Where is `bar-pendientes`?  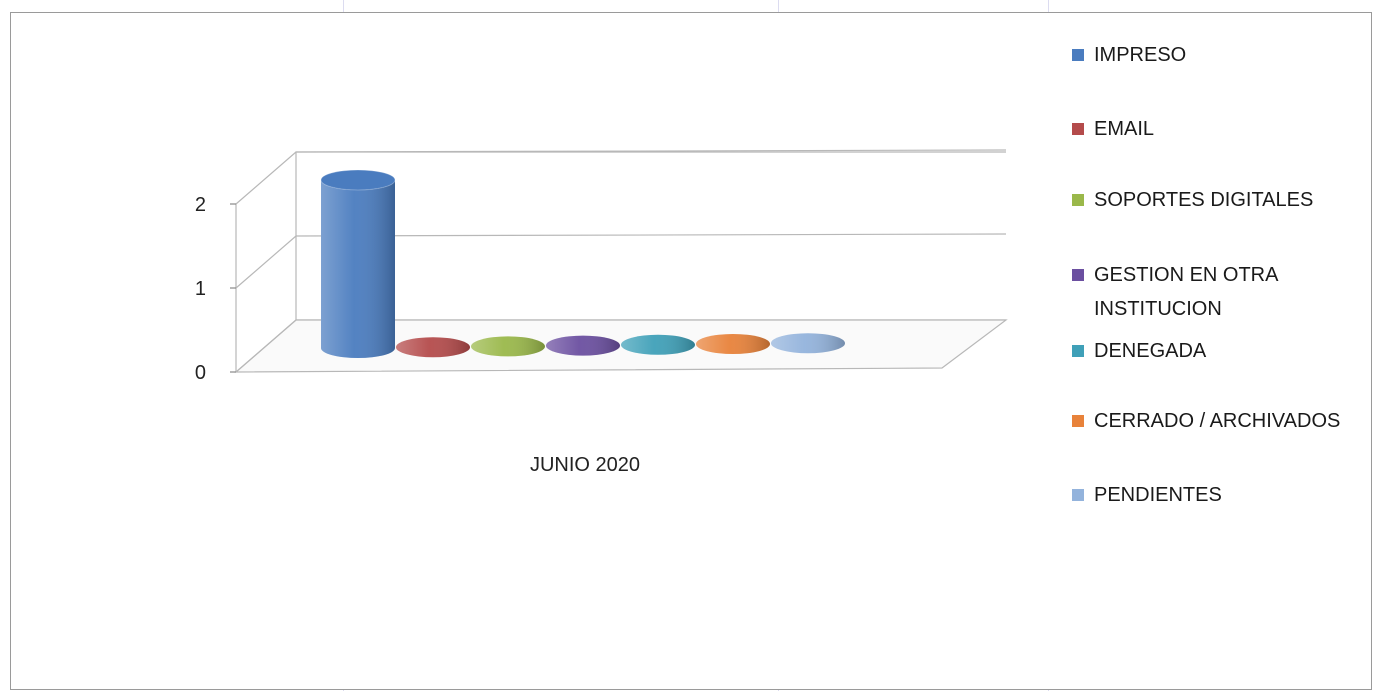 bar-pendientes is located at coordinates (808, 343).